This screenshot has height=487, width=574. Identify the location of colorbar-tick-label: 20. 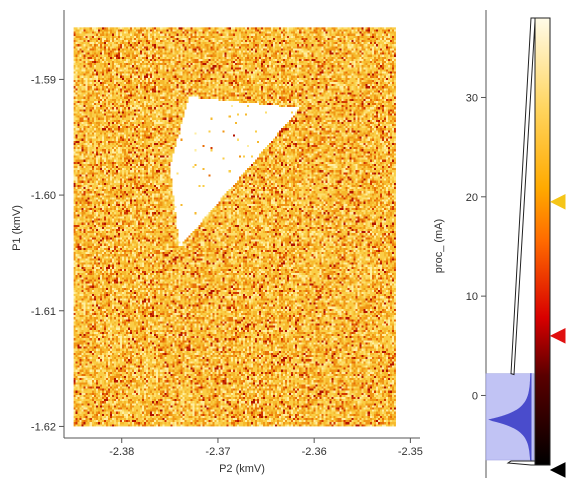
(472, 198).